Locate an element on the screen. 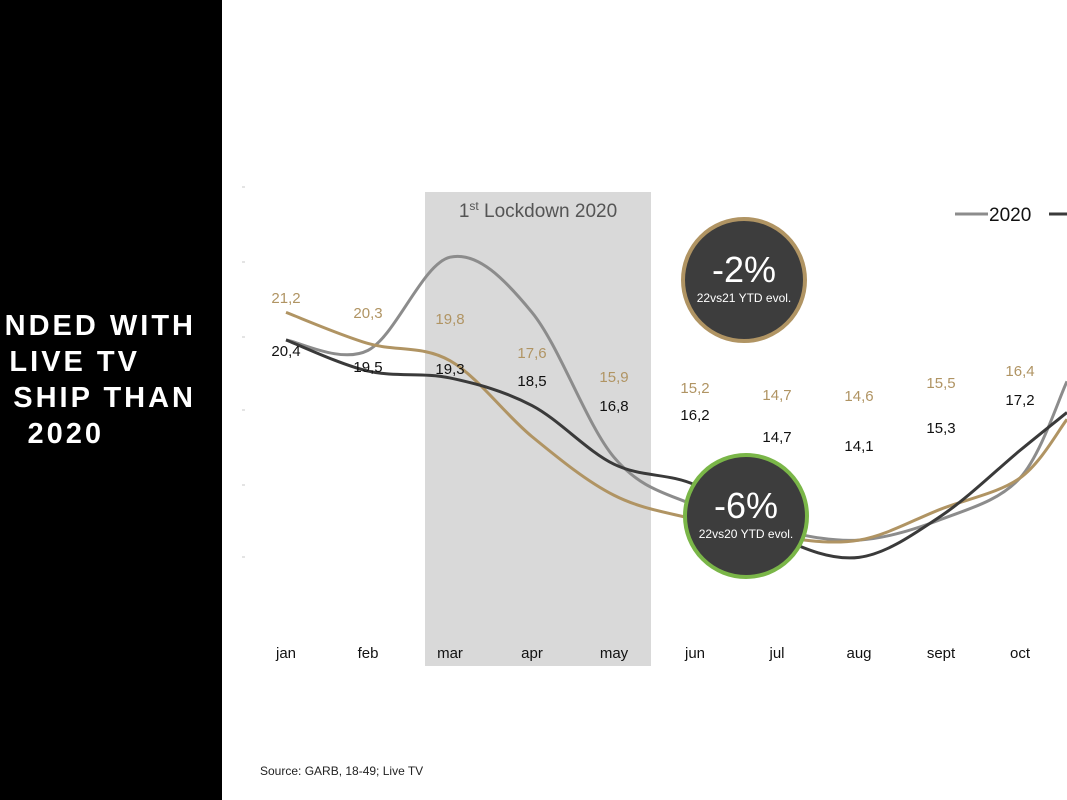 This screenshot has height=800, width=1067. x-tick-label-jul: jul is located at coordinates (776, 653).